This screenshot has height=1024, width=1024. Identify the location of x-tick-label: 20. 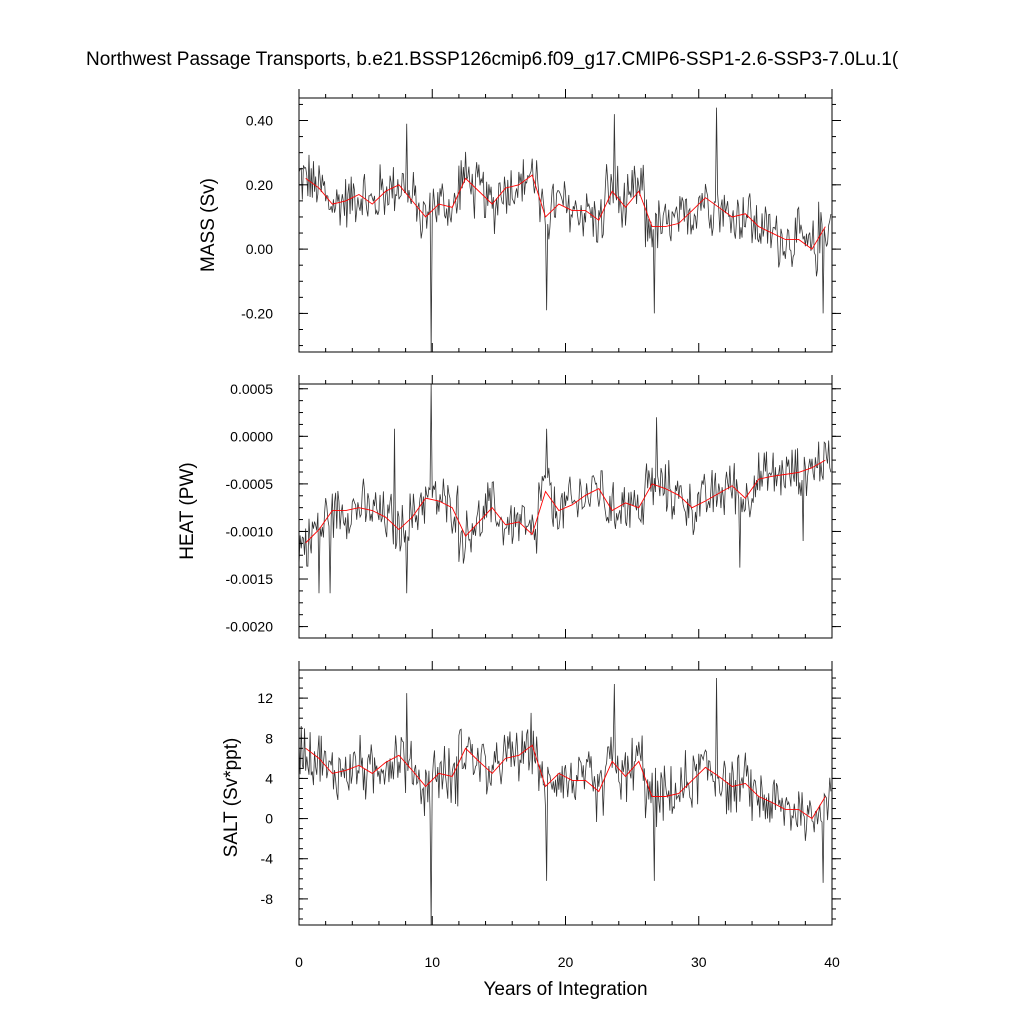
(566, 962).